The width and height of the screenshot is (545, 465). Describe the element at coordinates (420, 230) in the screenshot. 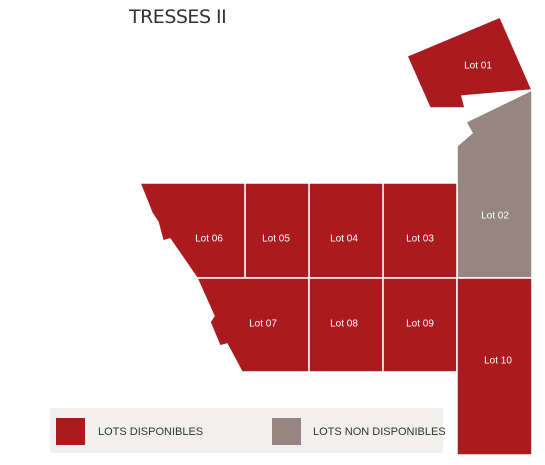

I see `lot-03-shape` at that location.